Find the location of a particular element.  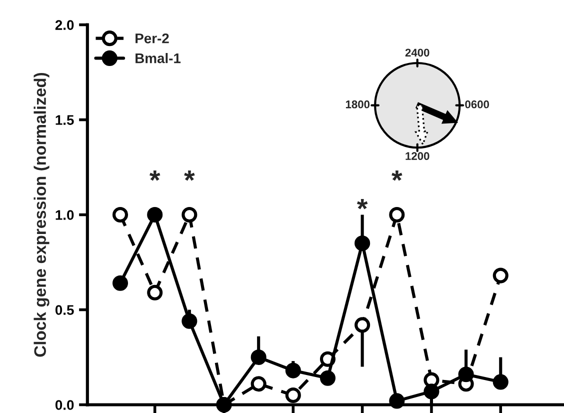

legend-label: Bmal-1 is located at coordinates (158, 58).